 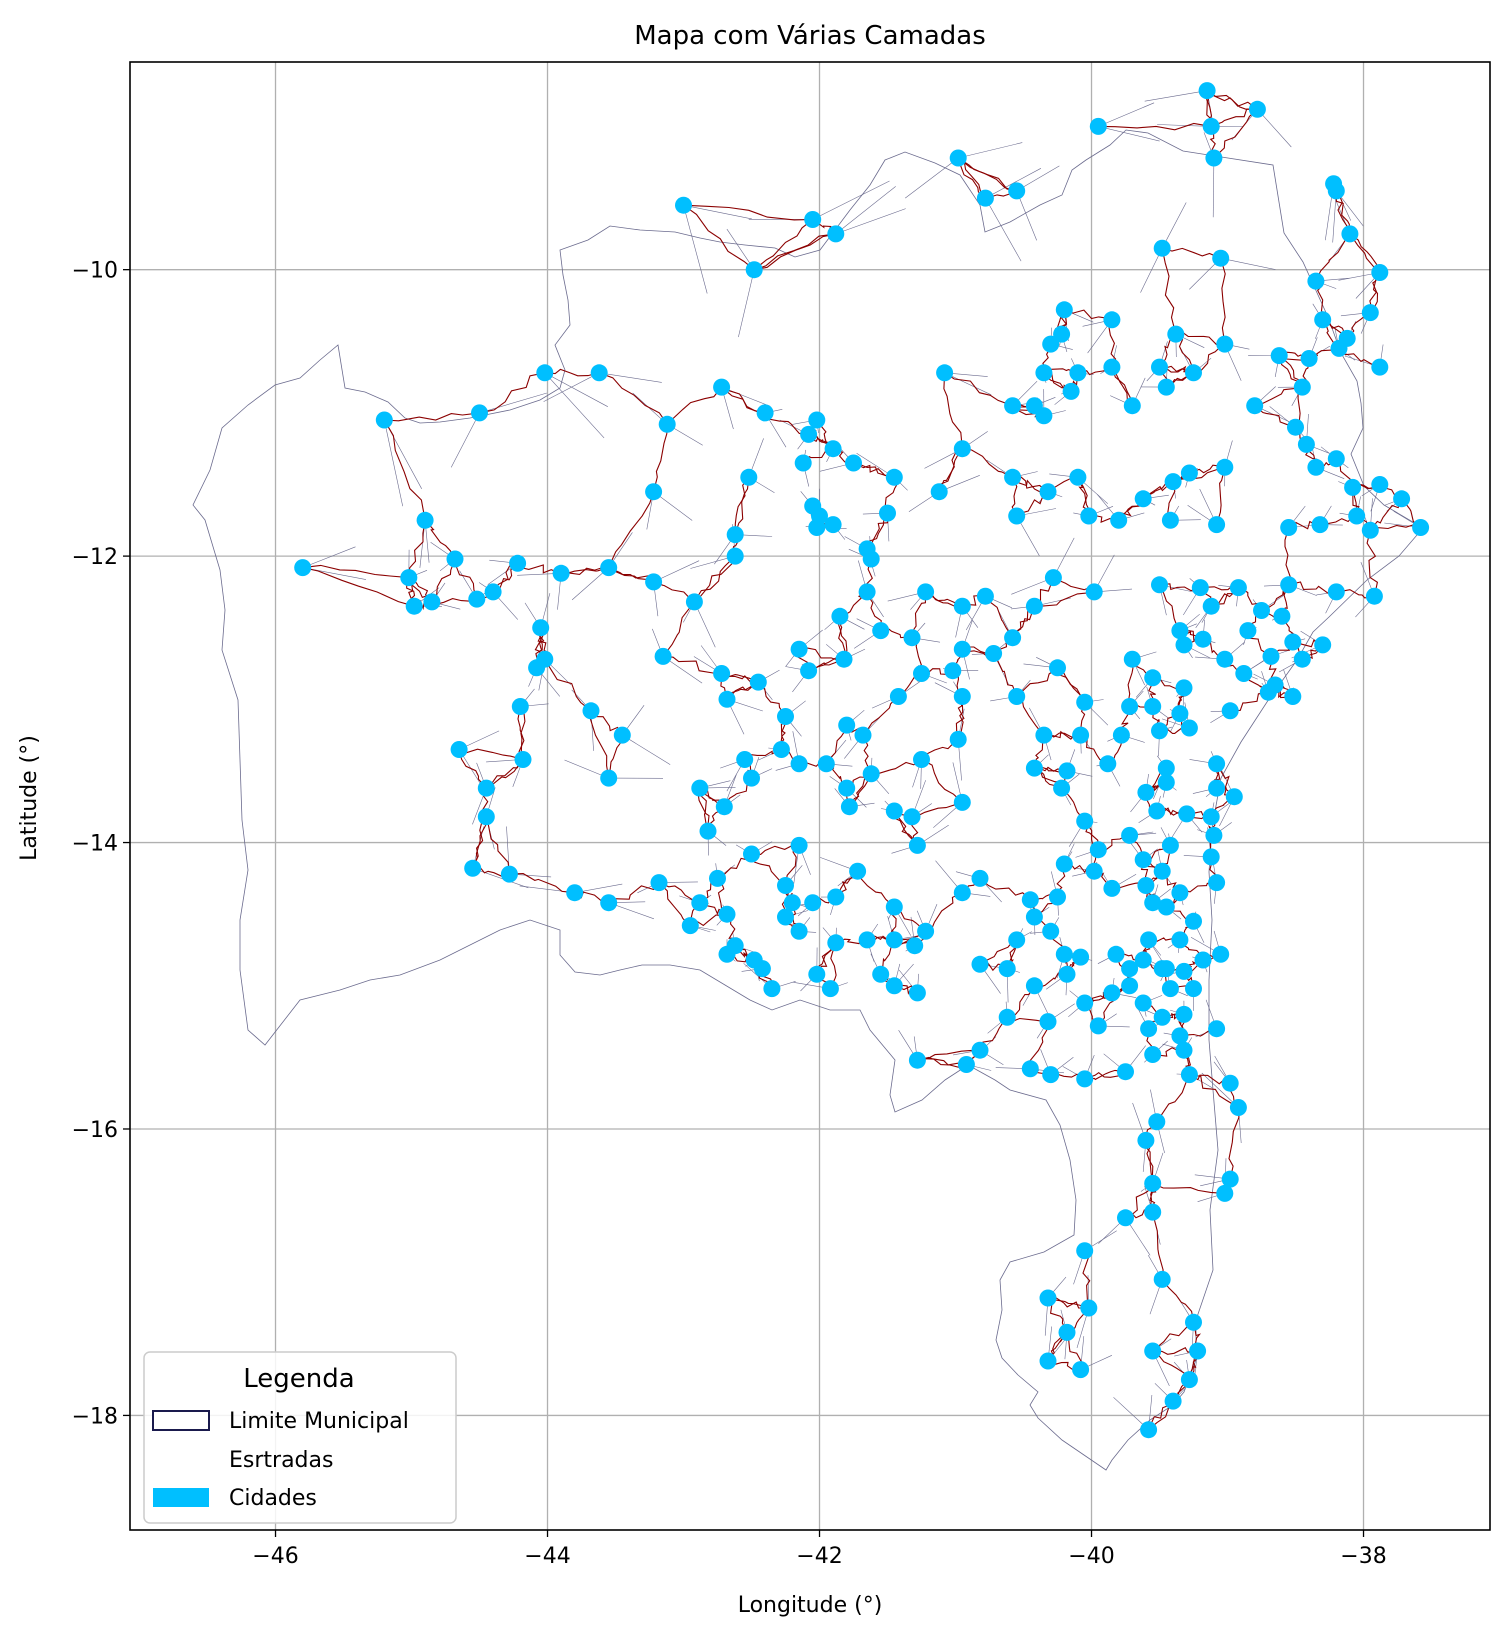 I want to click on legend-label-cidades: Cidades, so click(x=273, y=1498).